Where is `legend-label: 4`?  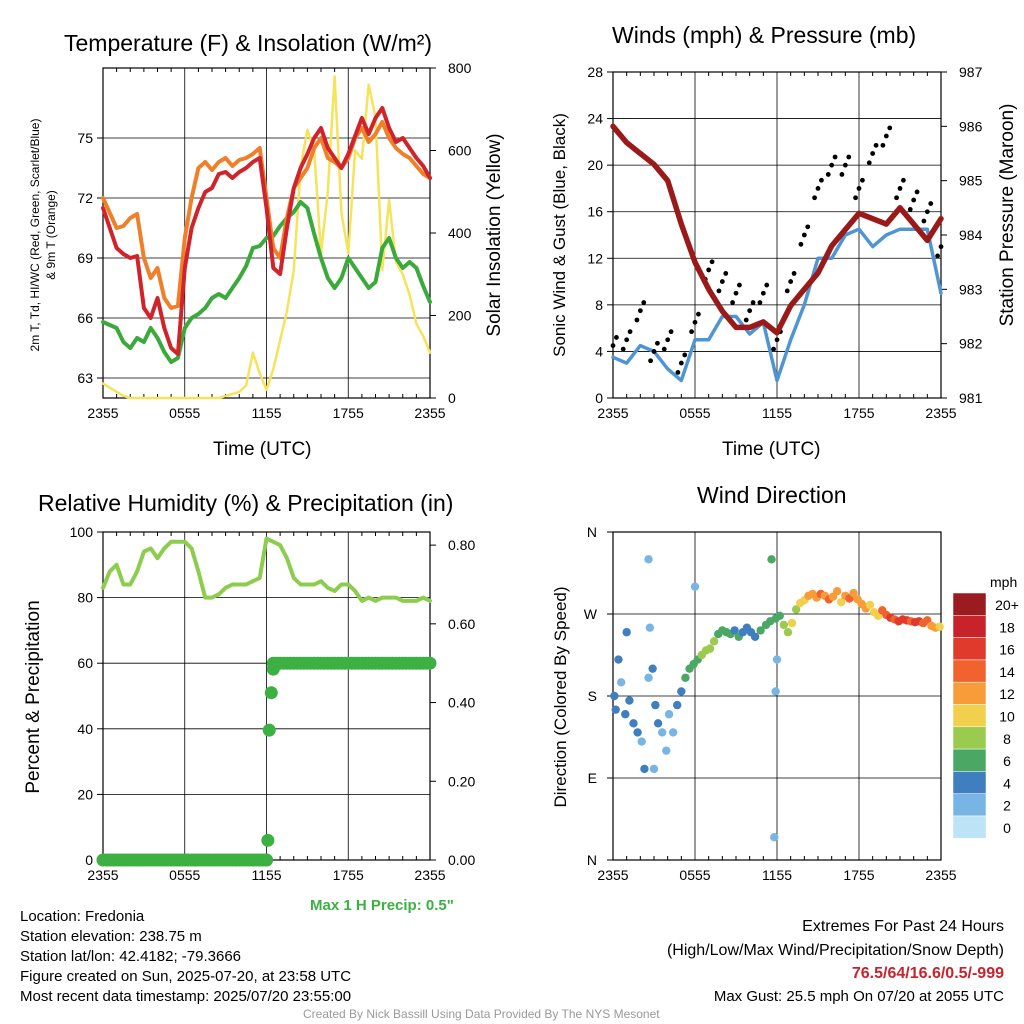 legend-label: 4 is located at coordinates (1007, 783).